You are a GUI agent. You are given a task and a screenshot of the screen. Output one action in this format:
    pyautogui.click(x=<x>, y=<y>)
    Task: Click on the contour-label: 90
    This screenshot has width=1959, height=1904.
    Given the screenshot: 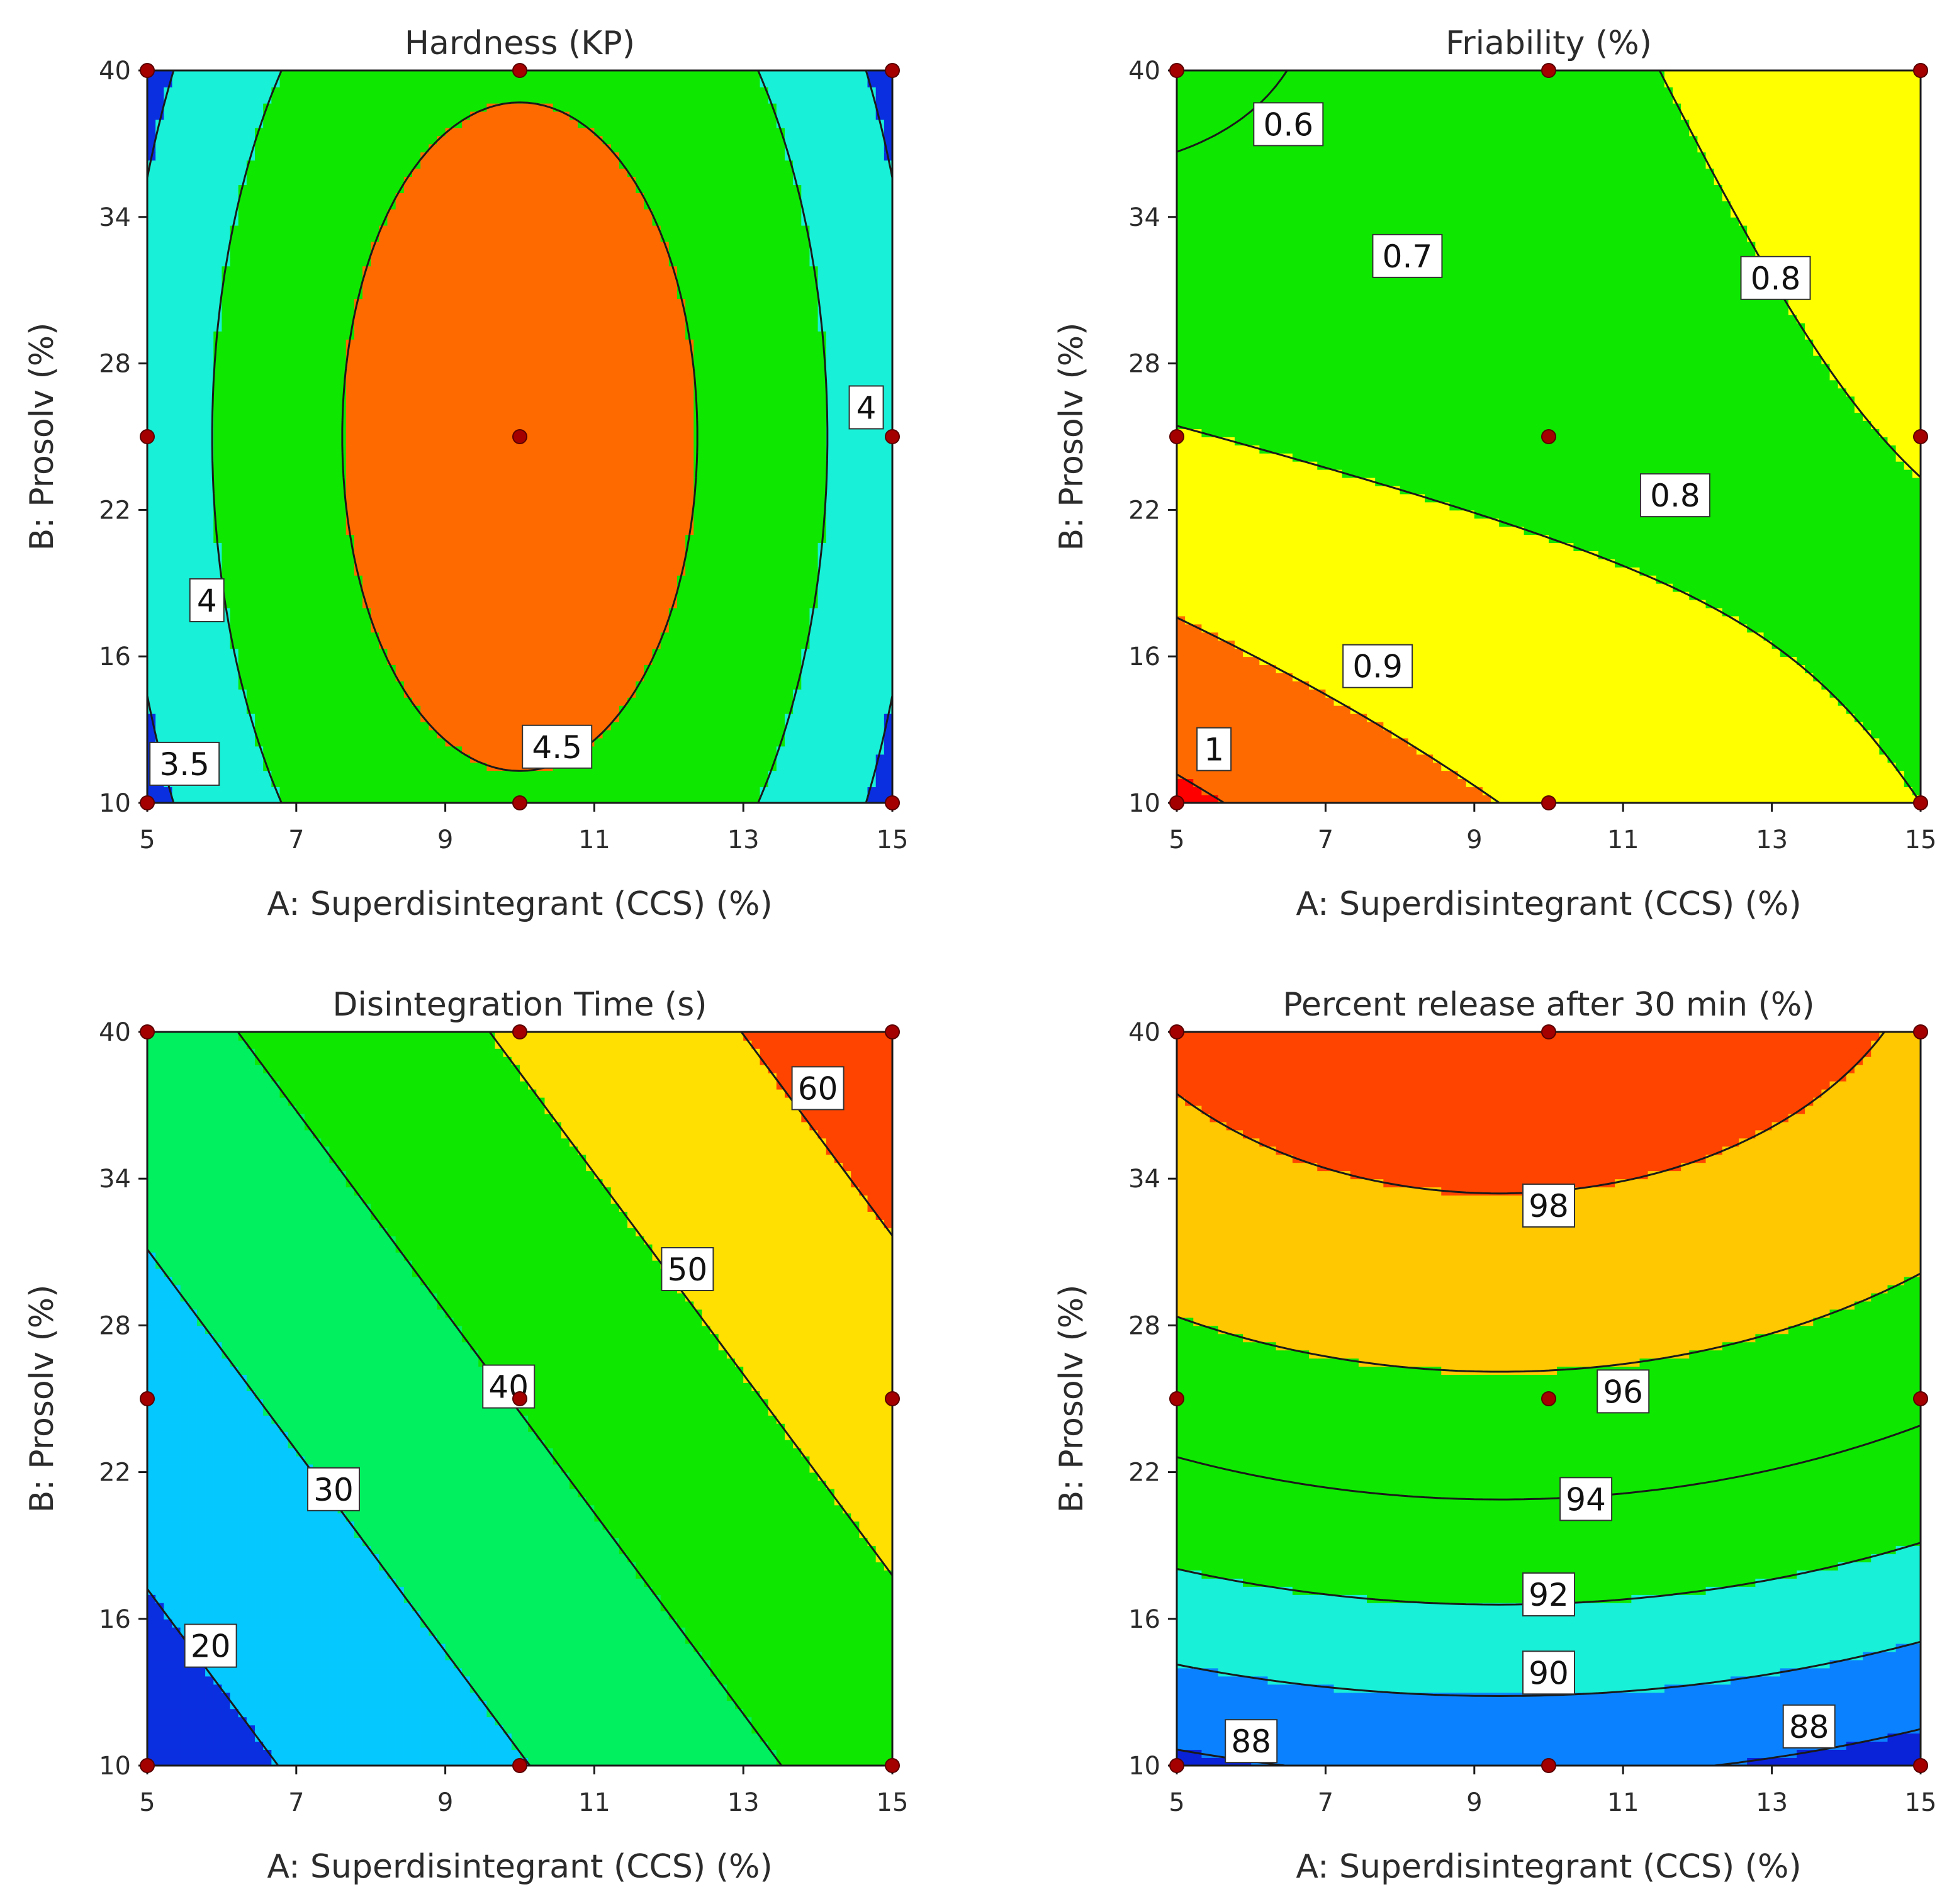 What is the action you would take?
    pyautogui.click(x=1549, y=1673)
    